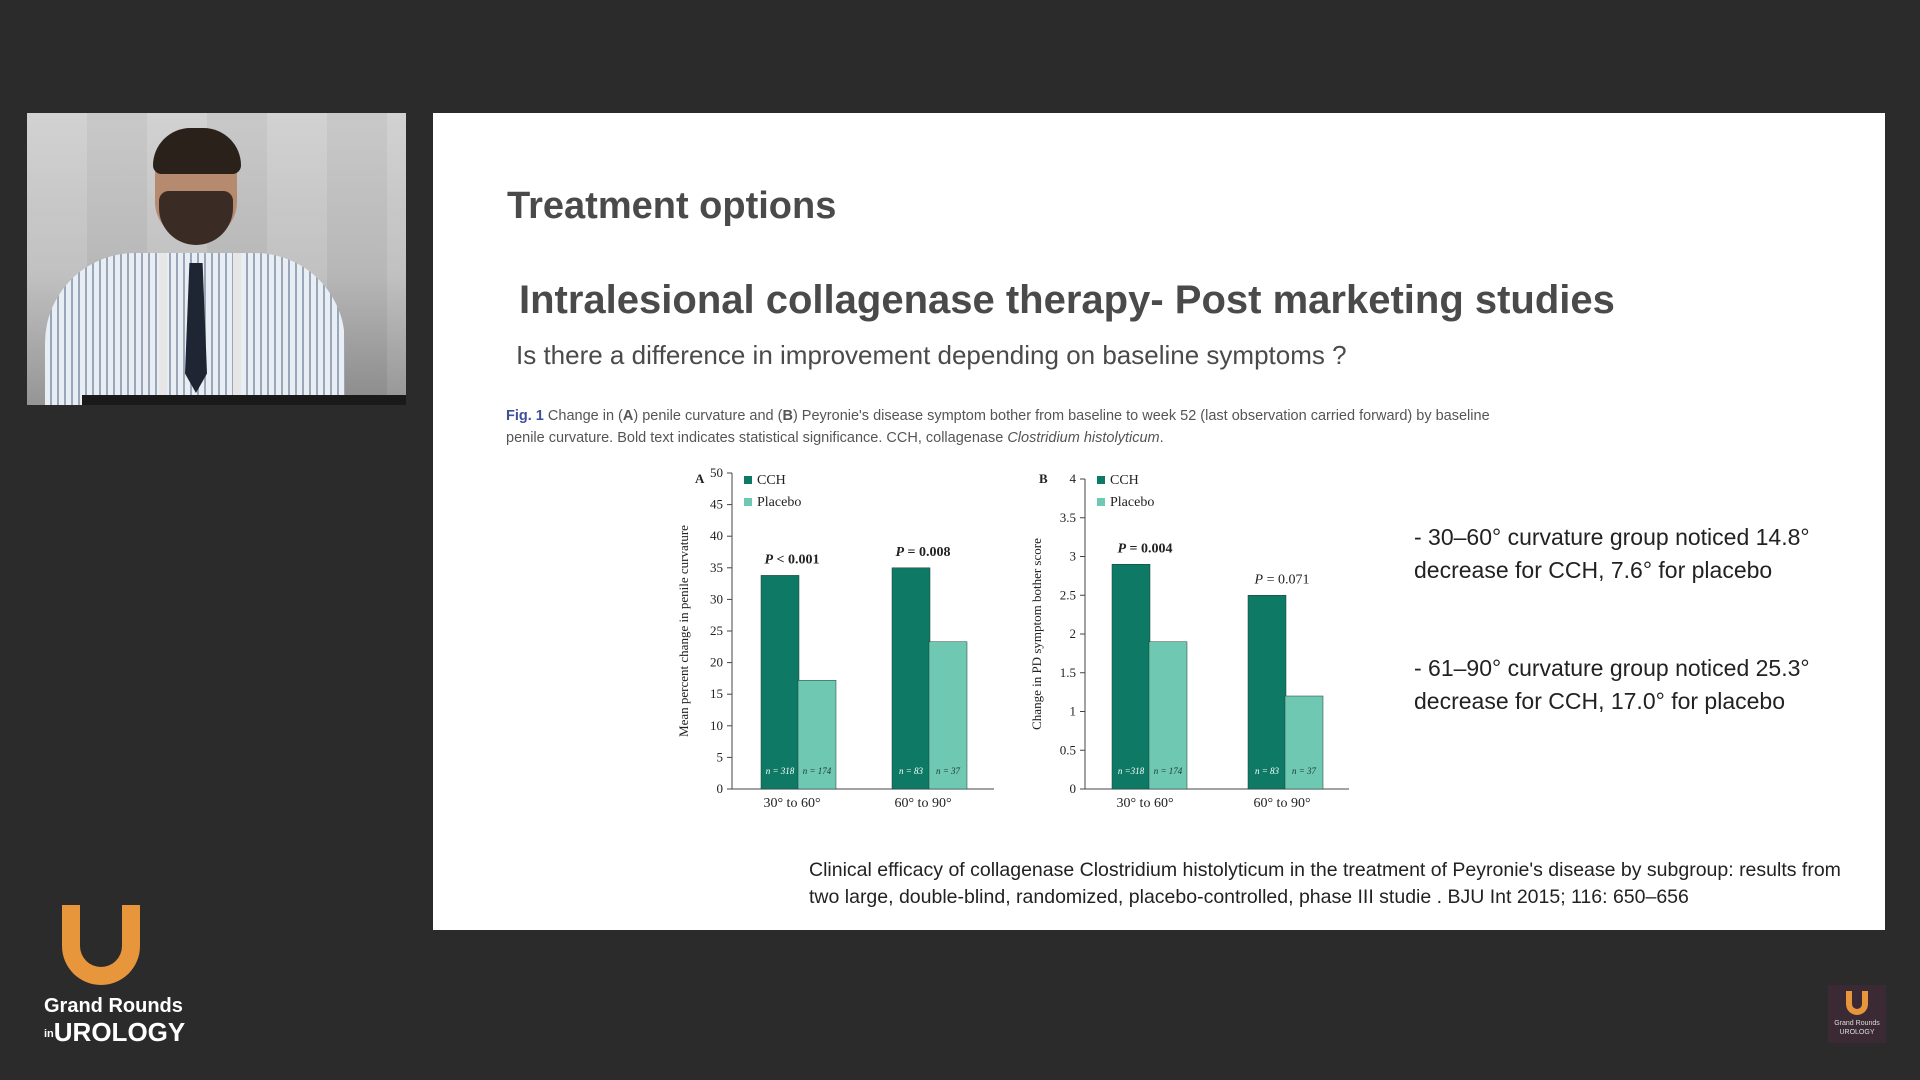  I want to click on caption-panel-a: A, so click(628, 416).